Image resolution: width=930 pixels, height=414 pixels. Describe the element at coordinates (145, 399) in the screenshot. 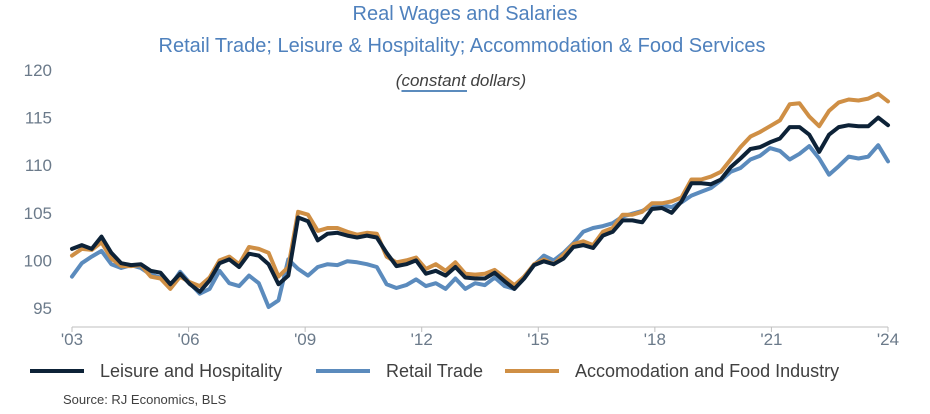

I see `chart-source: Source: RJ Economics, BLS` at that location.